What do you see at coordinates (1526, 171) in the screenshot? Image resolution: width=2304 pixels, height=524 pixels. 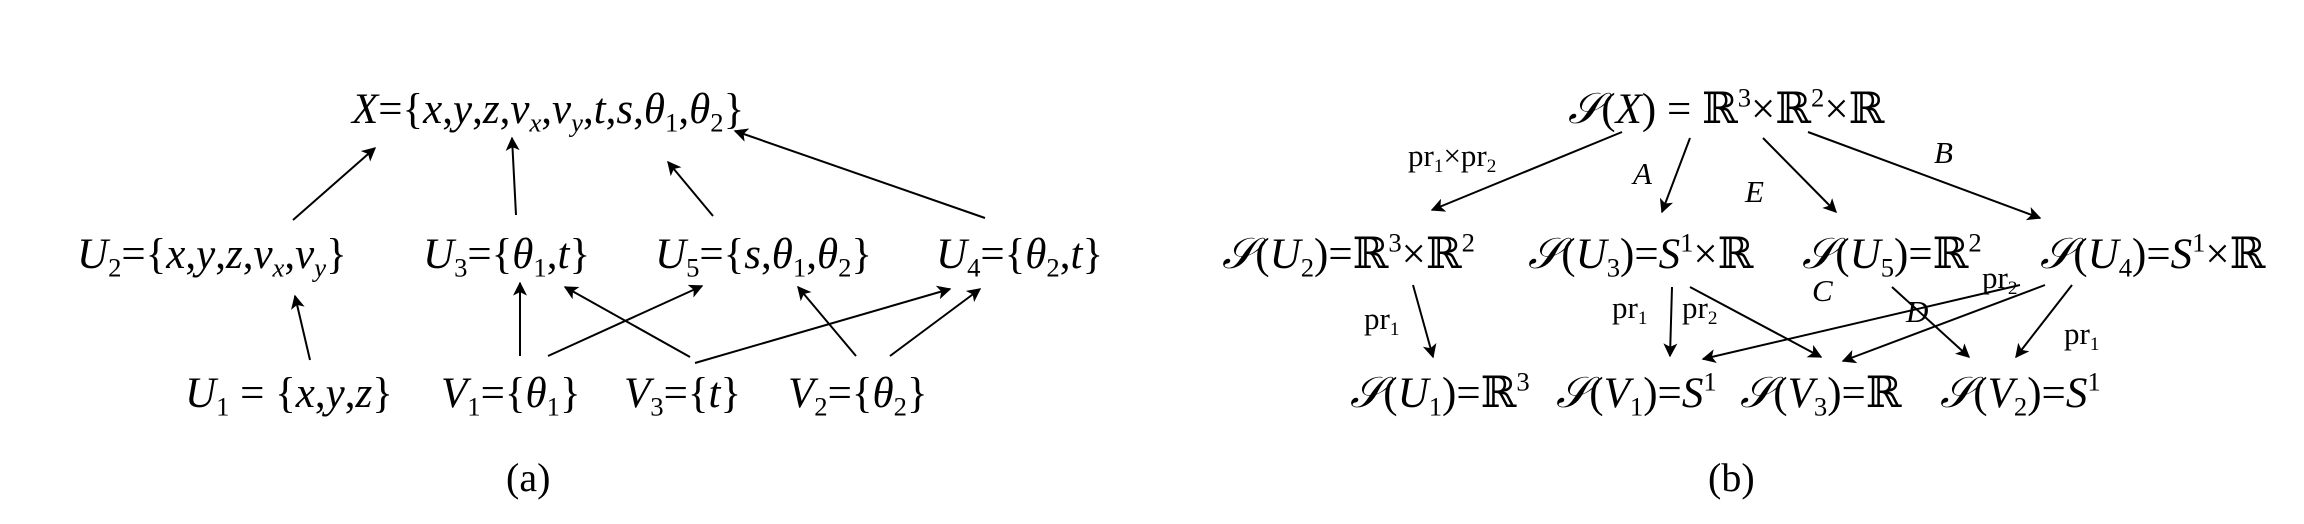 I see `arrow-sx-to-su2` at bounding box center [1526, 171].